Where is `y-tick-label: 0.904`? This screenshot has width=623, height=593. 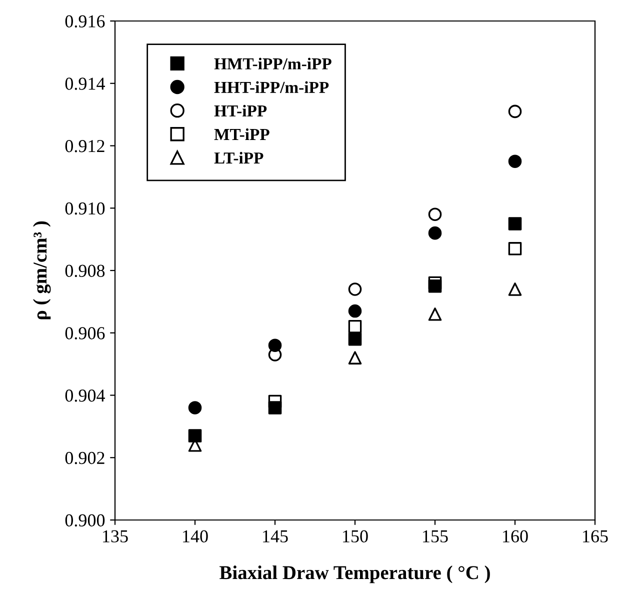
y-tick-label: 0.904 is located at coordinates (85, 396).